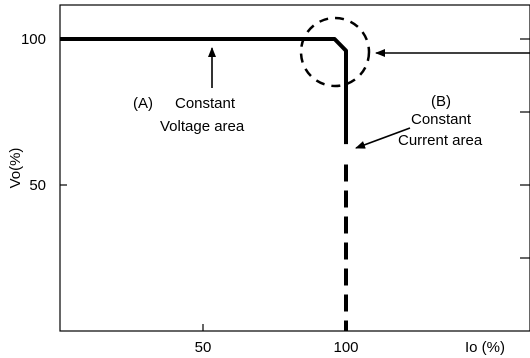  What do you see at coordinates (189, 115) in the screenshot?
I see `label-a: (A) Constant Voltage area` at bounding box center [189, 115].